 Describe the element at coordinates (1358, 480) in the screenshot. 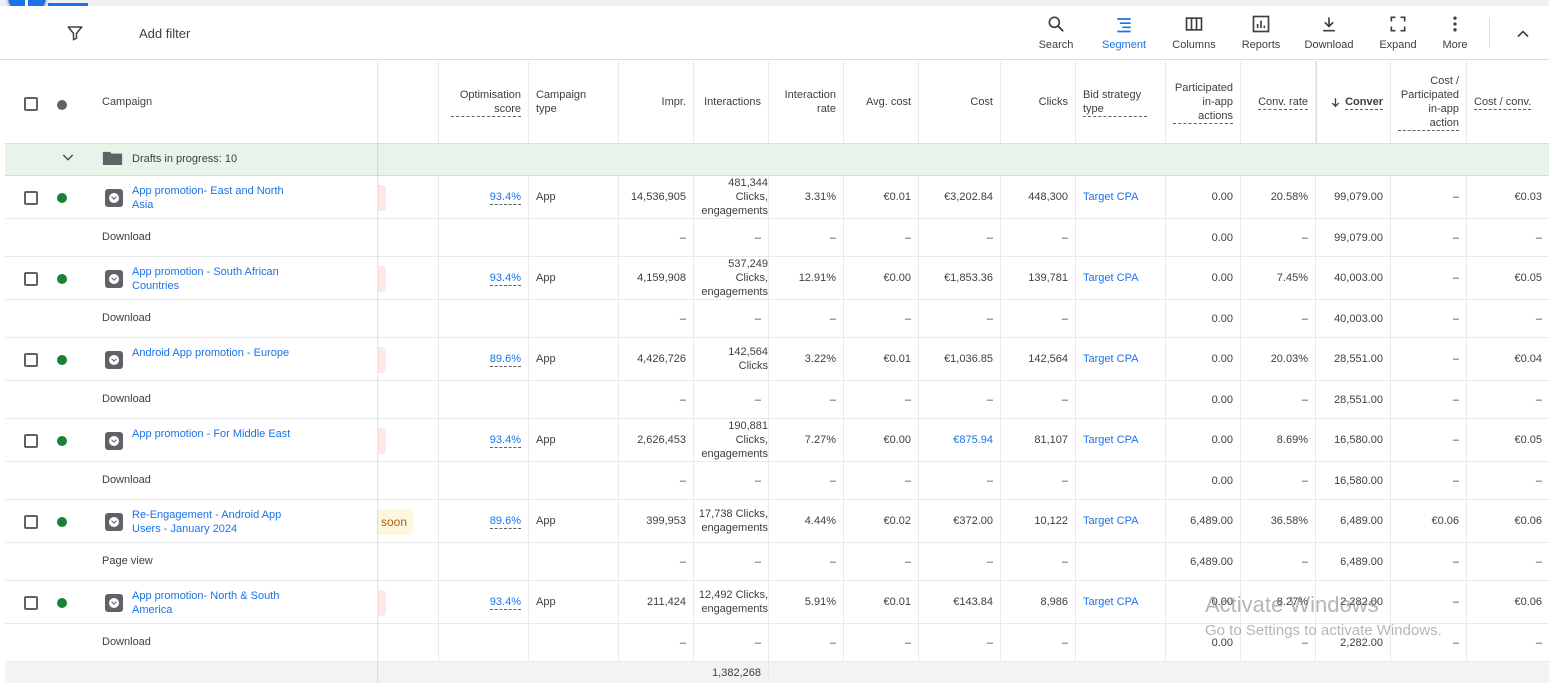

I see `sub-cell-value: 16,580.00` at that location.